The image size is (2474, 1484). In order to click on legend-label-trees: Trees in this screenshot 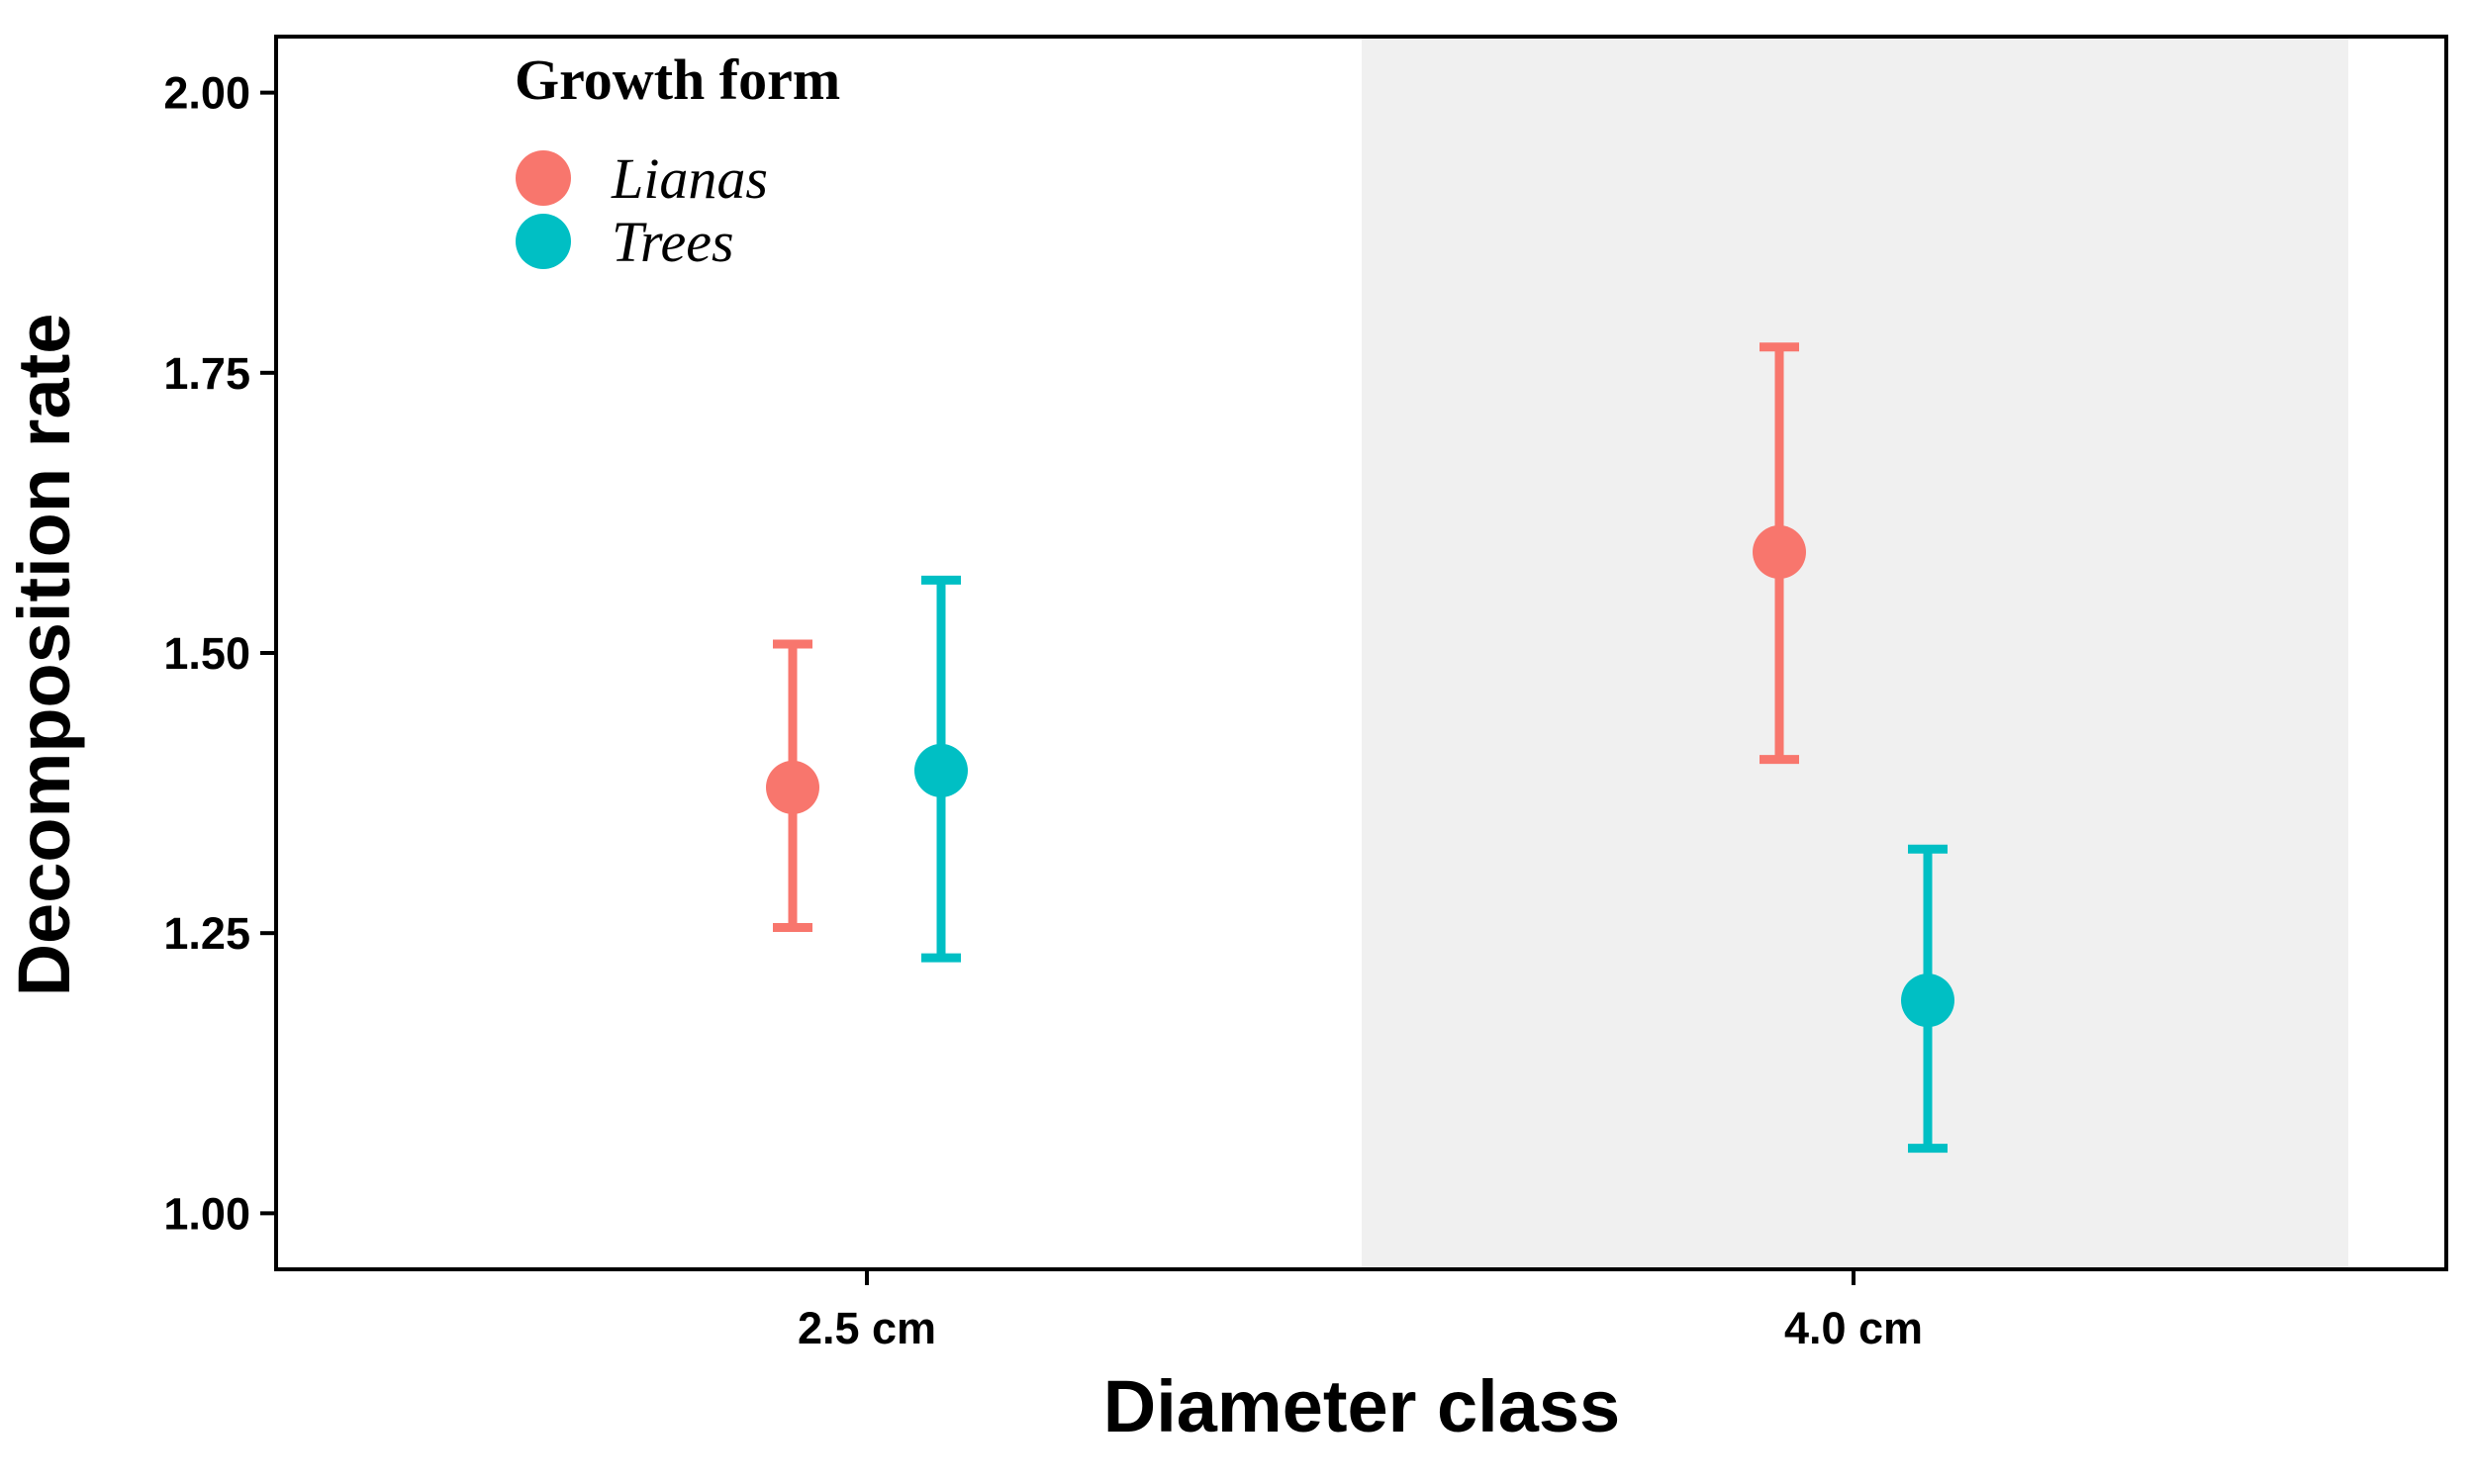, I will do `click(673, 242)`.